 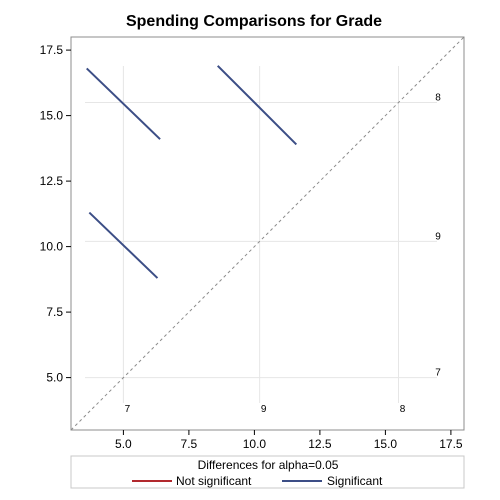 I want to click on x-tick-label: 12.5, so click(x=320, y=444).